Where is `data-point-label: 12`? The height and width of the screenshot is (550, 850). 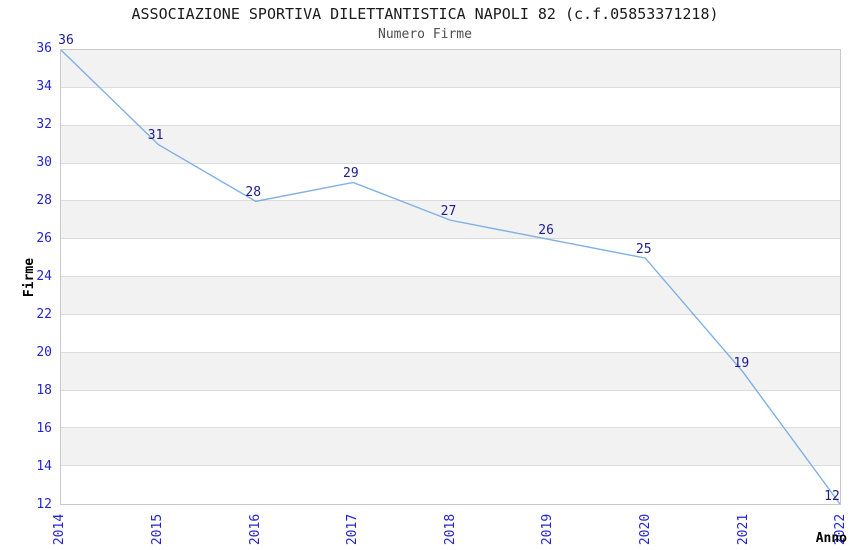
data-point-label: 12 is located at coordinates (832, 496).